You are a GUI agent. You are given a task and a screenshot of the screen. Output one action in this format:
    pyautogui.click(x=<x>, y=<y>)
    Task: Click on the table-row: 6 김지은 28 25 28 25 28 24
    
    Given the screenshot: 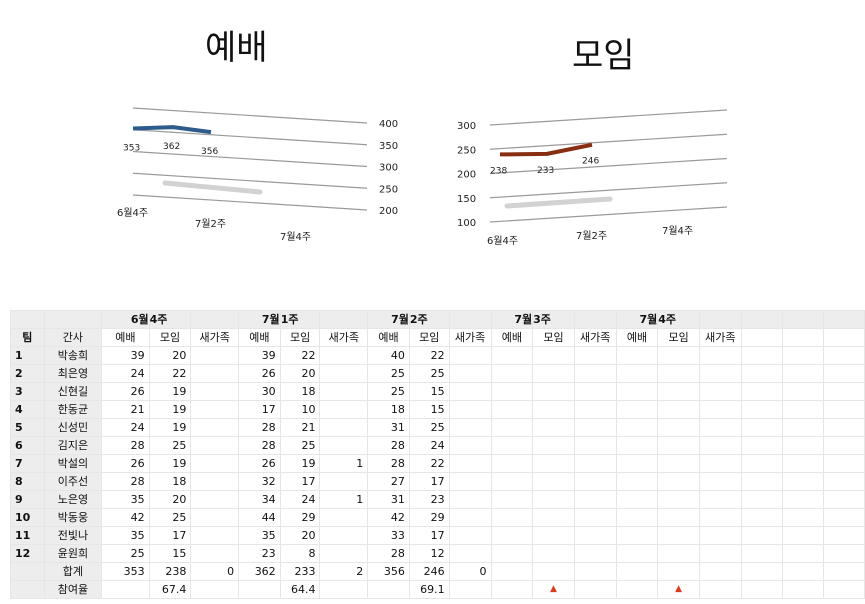 What is the action you would take?
    pyautogui.click(x=437, y=445)
    